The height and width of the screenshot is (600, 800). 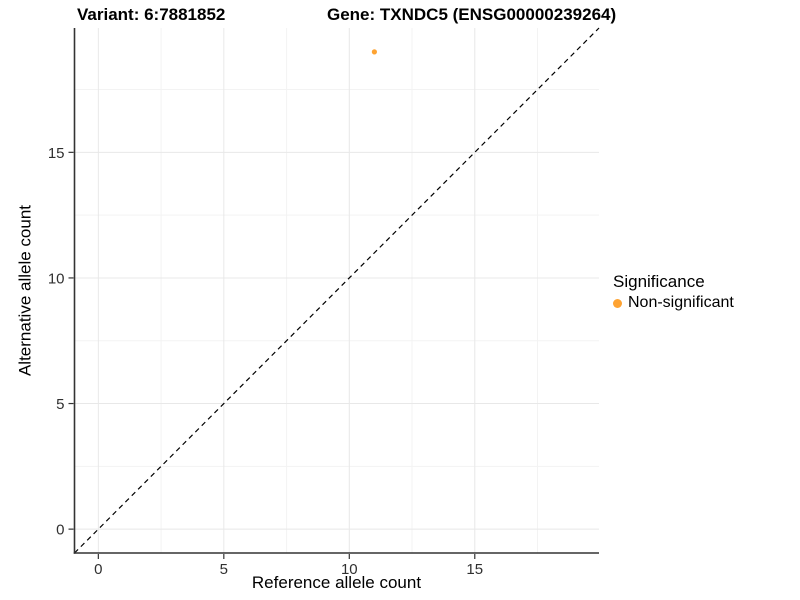 I want to click on x-axis-tick-label: 15, so click(x=474, y=569).